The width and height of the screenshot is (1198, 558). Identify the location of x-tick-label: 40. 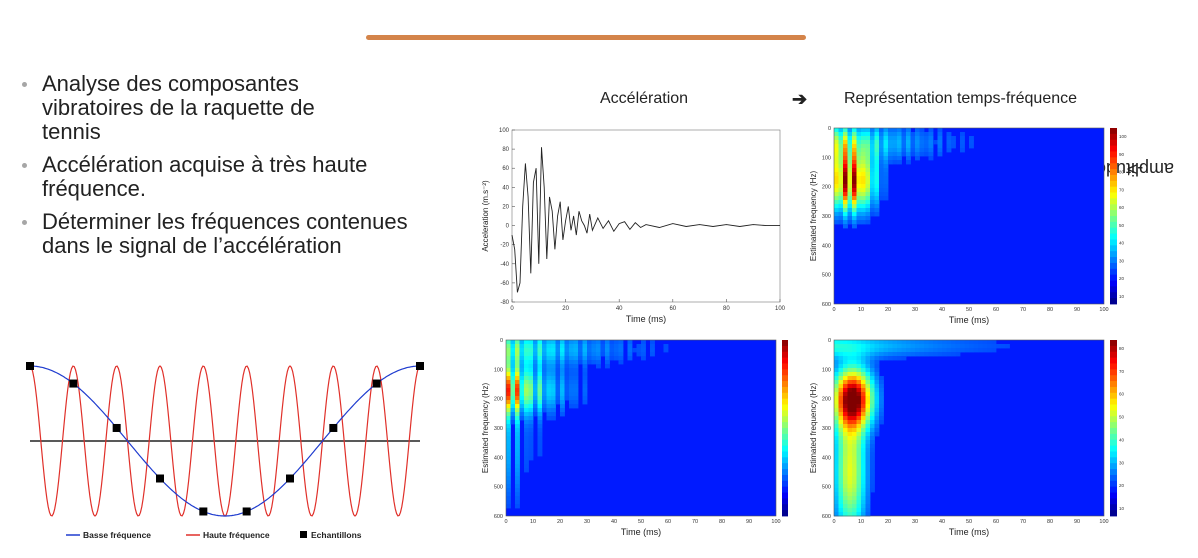
(619, 309).